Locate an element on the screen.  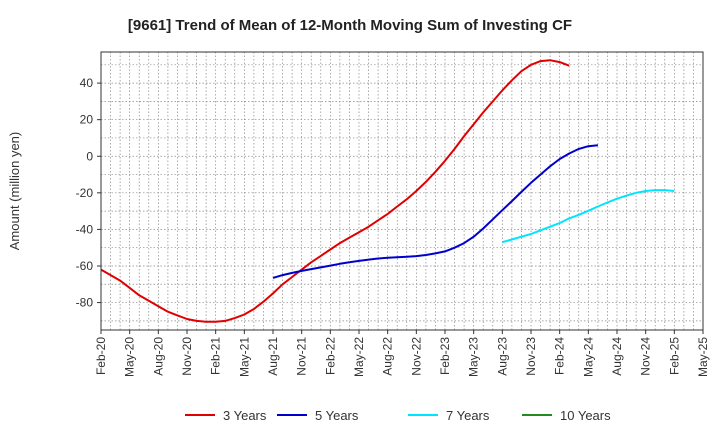
x-tick-label: Aug-24 is located at coordinates (617, 356).